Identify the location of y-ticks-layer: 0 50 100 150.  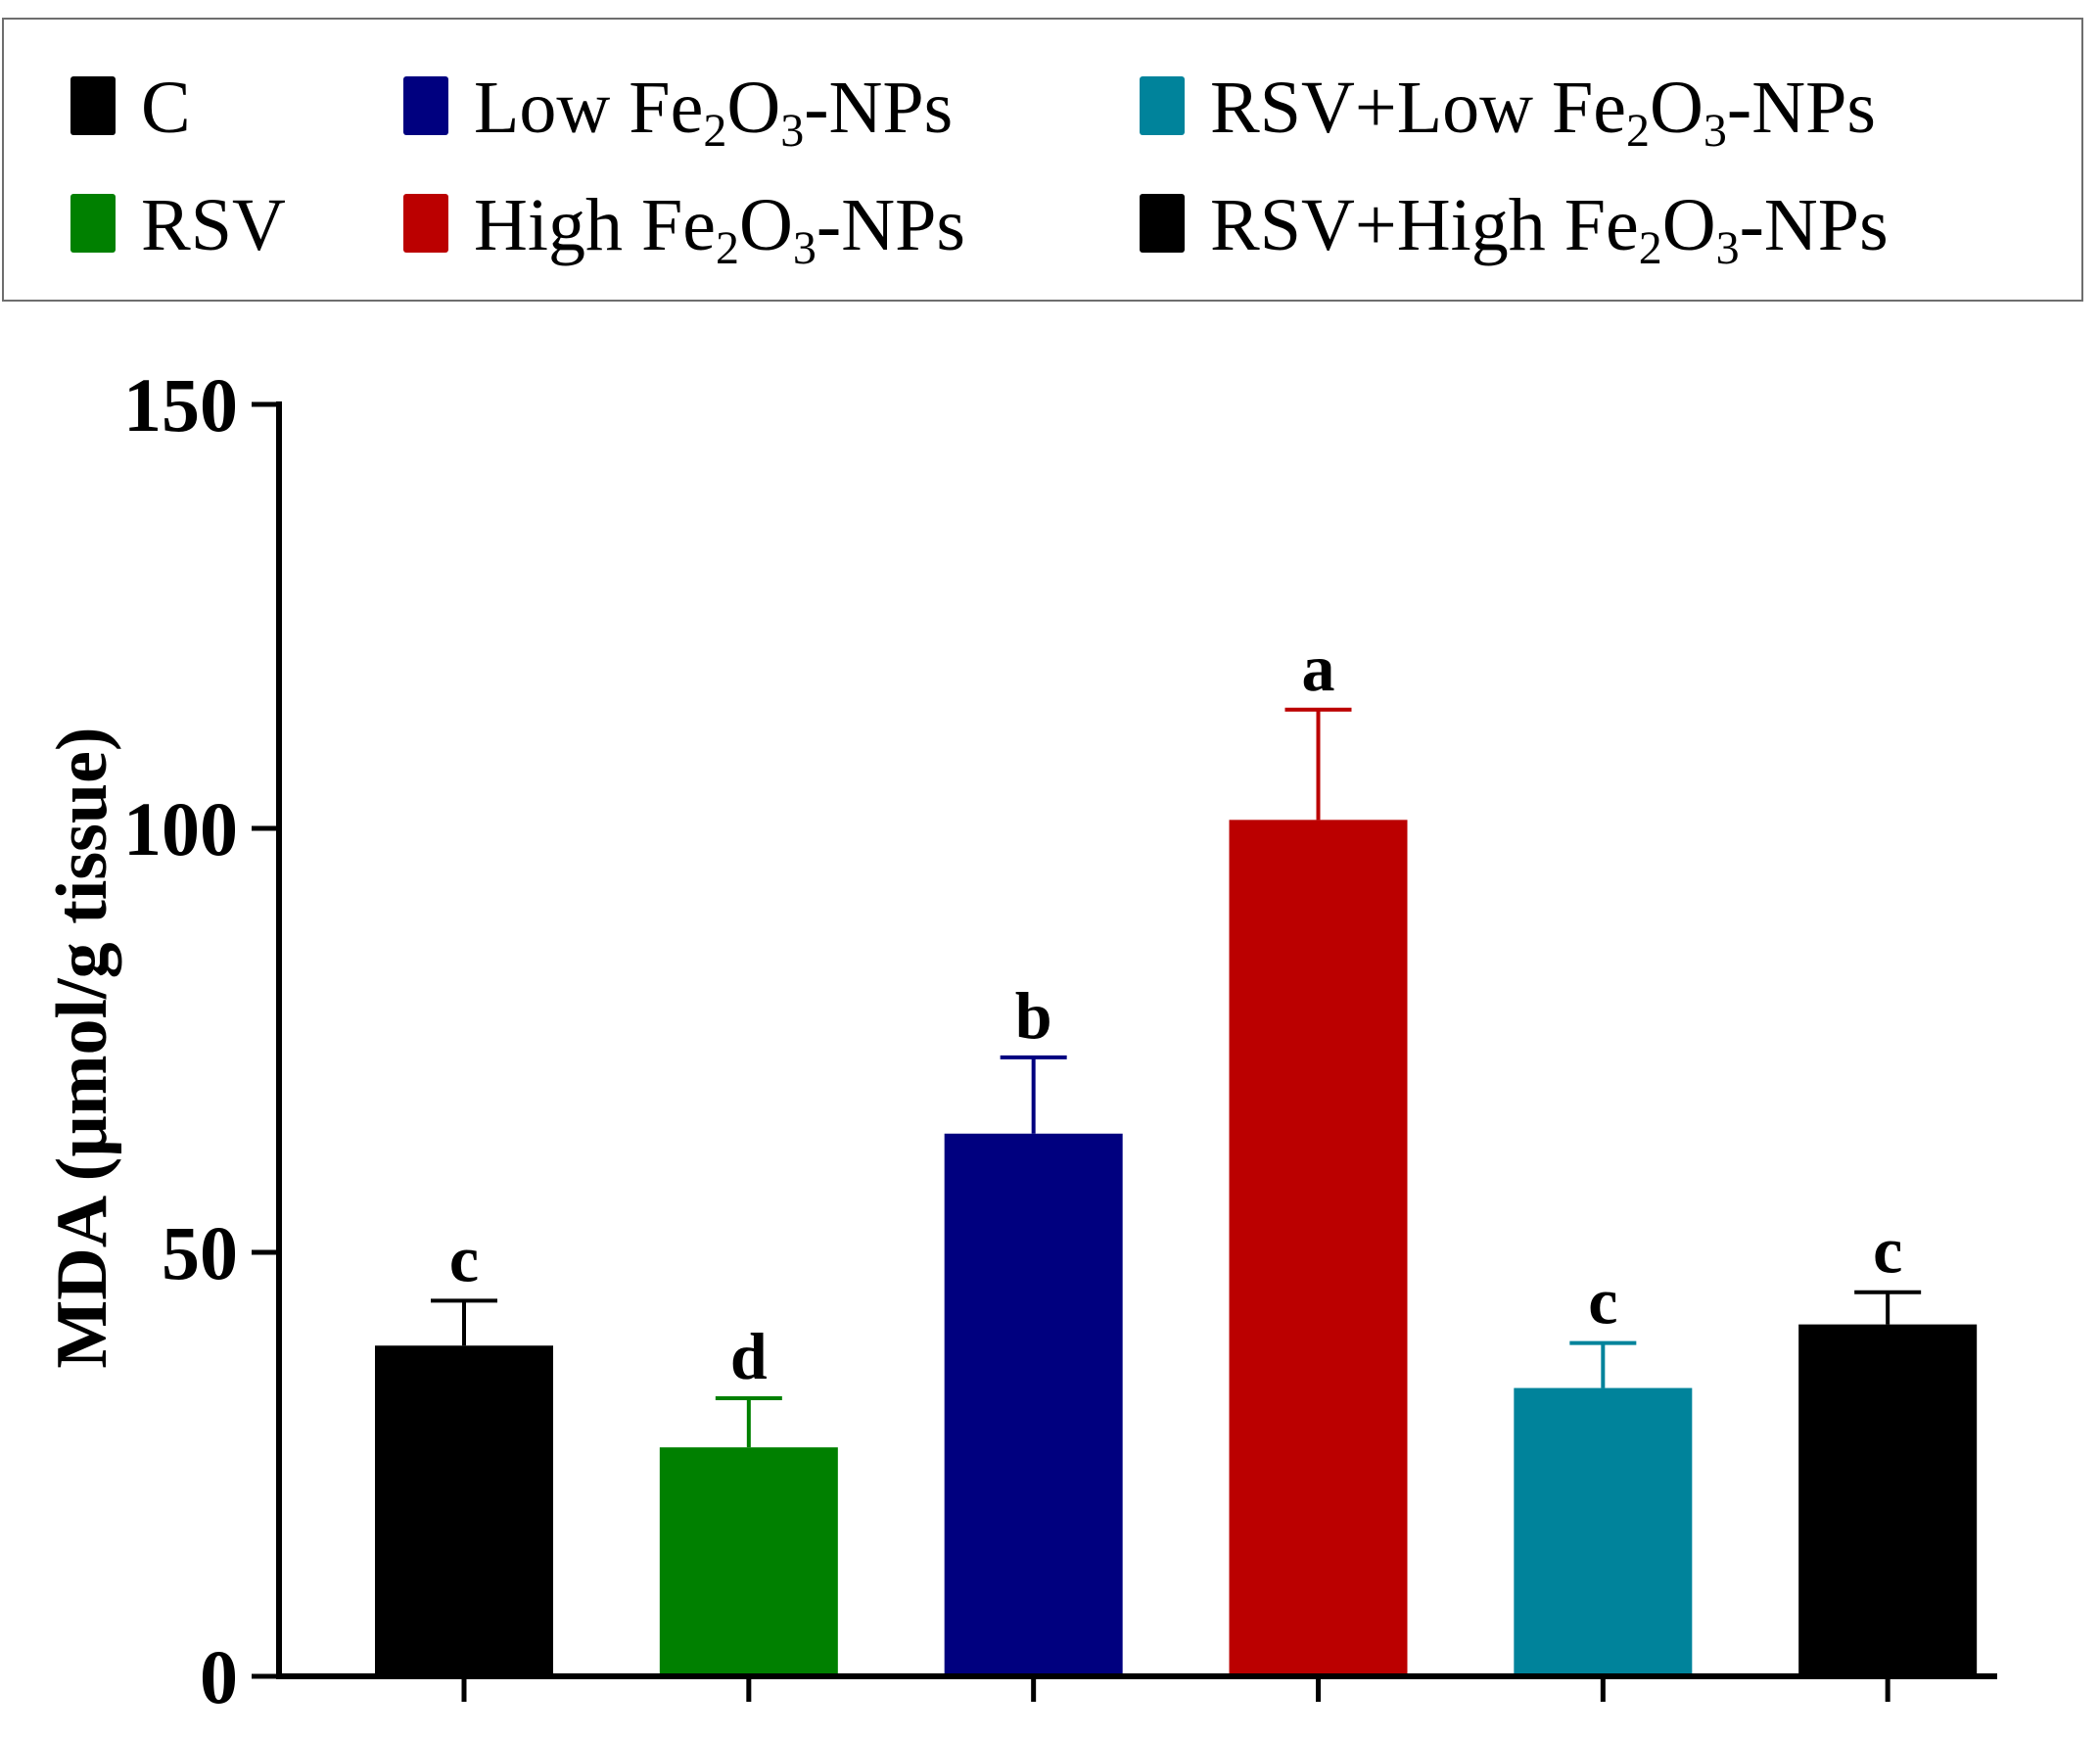
(201, 1040).